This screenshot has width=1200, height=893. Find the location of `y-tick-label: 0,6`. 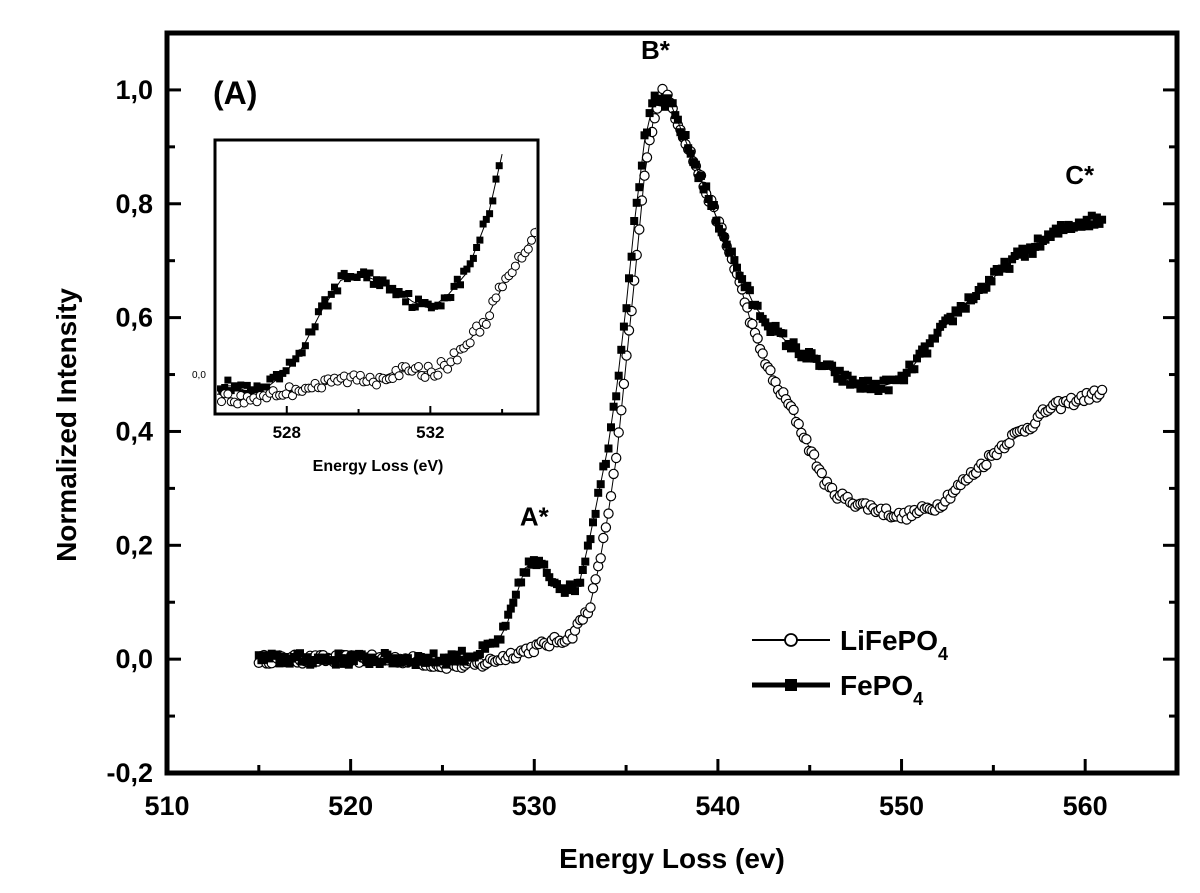

y-tick-label: 0,6 is located at coordinates (134, 318).